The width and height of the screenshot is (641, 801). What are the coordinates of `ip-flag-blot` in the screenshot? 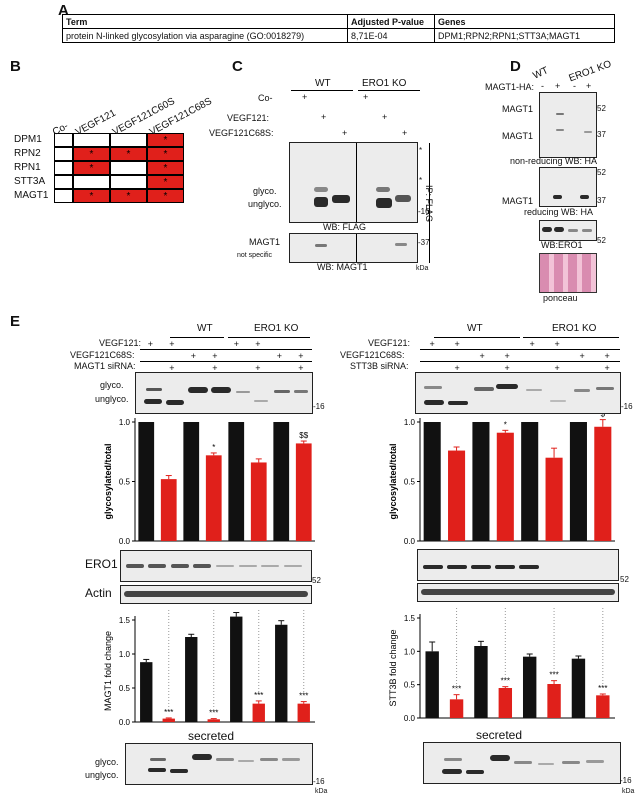 It's located at (353, 182).